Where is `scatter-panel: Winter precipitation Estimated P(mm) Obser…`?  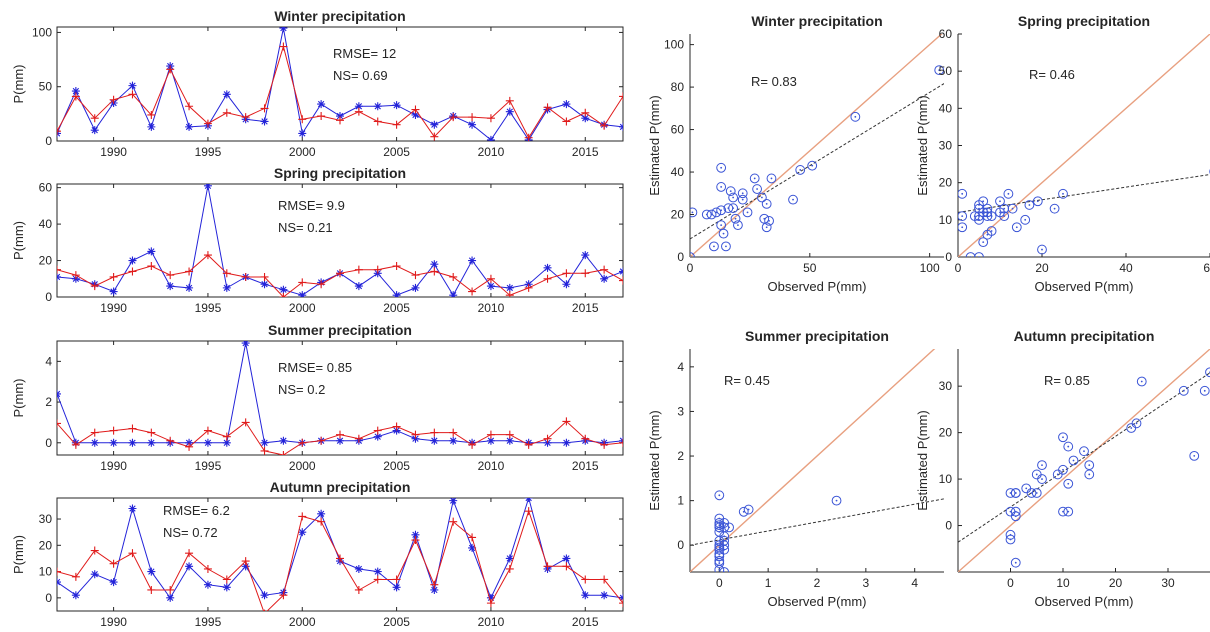 scatter-panel: Winter precipitation Estimated P(mm) Obser… is located at coordinates (795, 153).